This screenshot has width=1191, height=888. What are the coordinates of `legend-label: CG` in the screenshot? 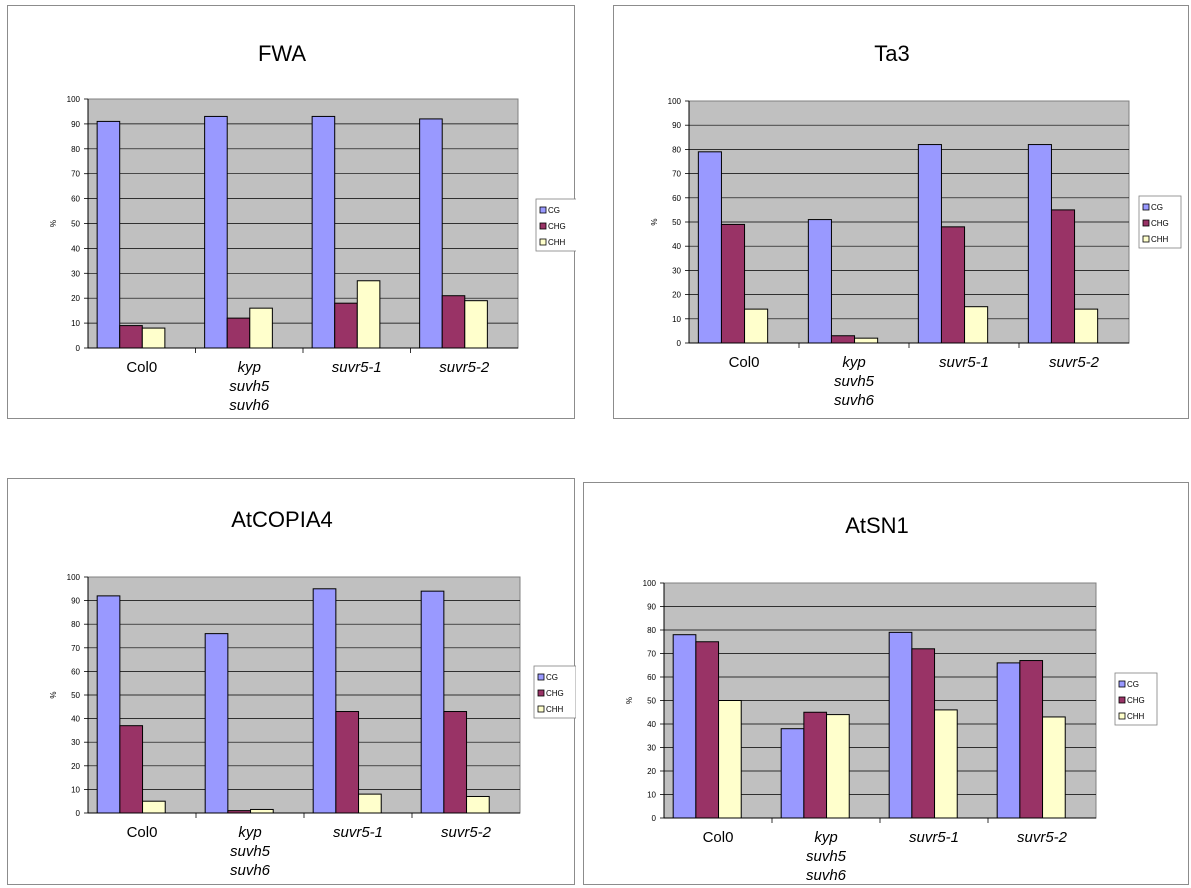 It's located at (1157, 207).